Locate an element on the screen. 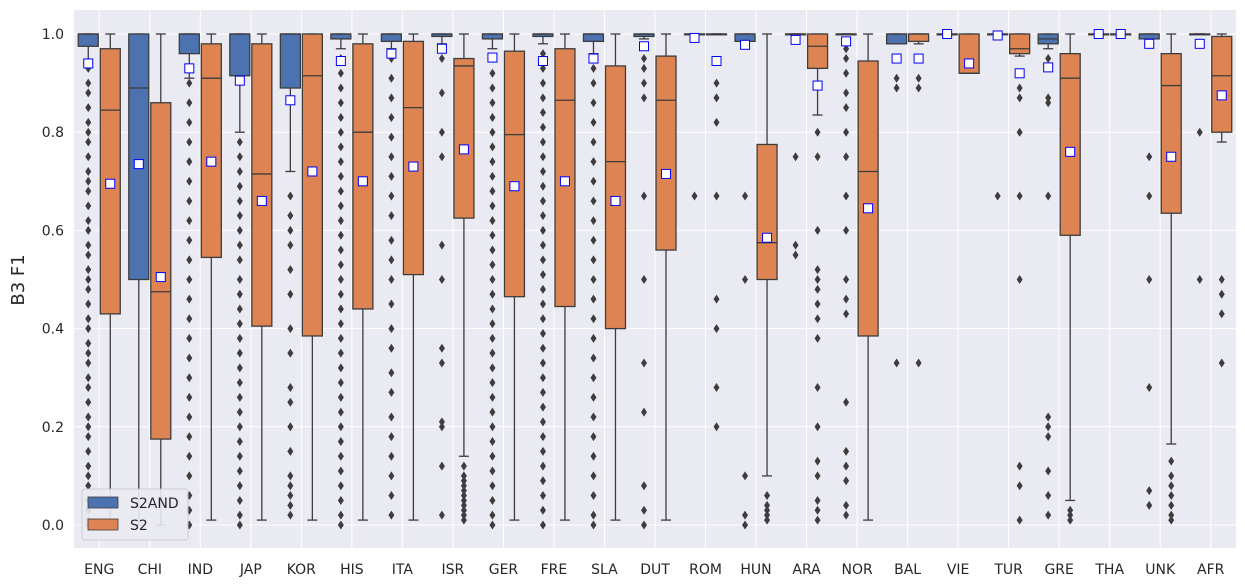 The height and width of the screenshot is (587, 1245). box-s2and-nor is located at coordinates (846, 34).